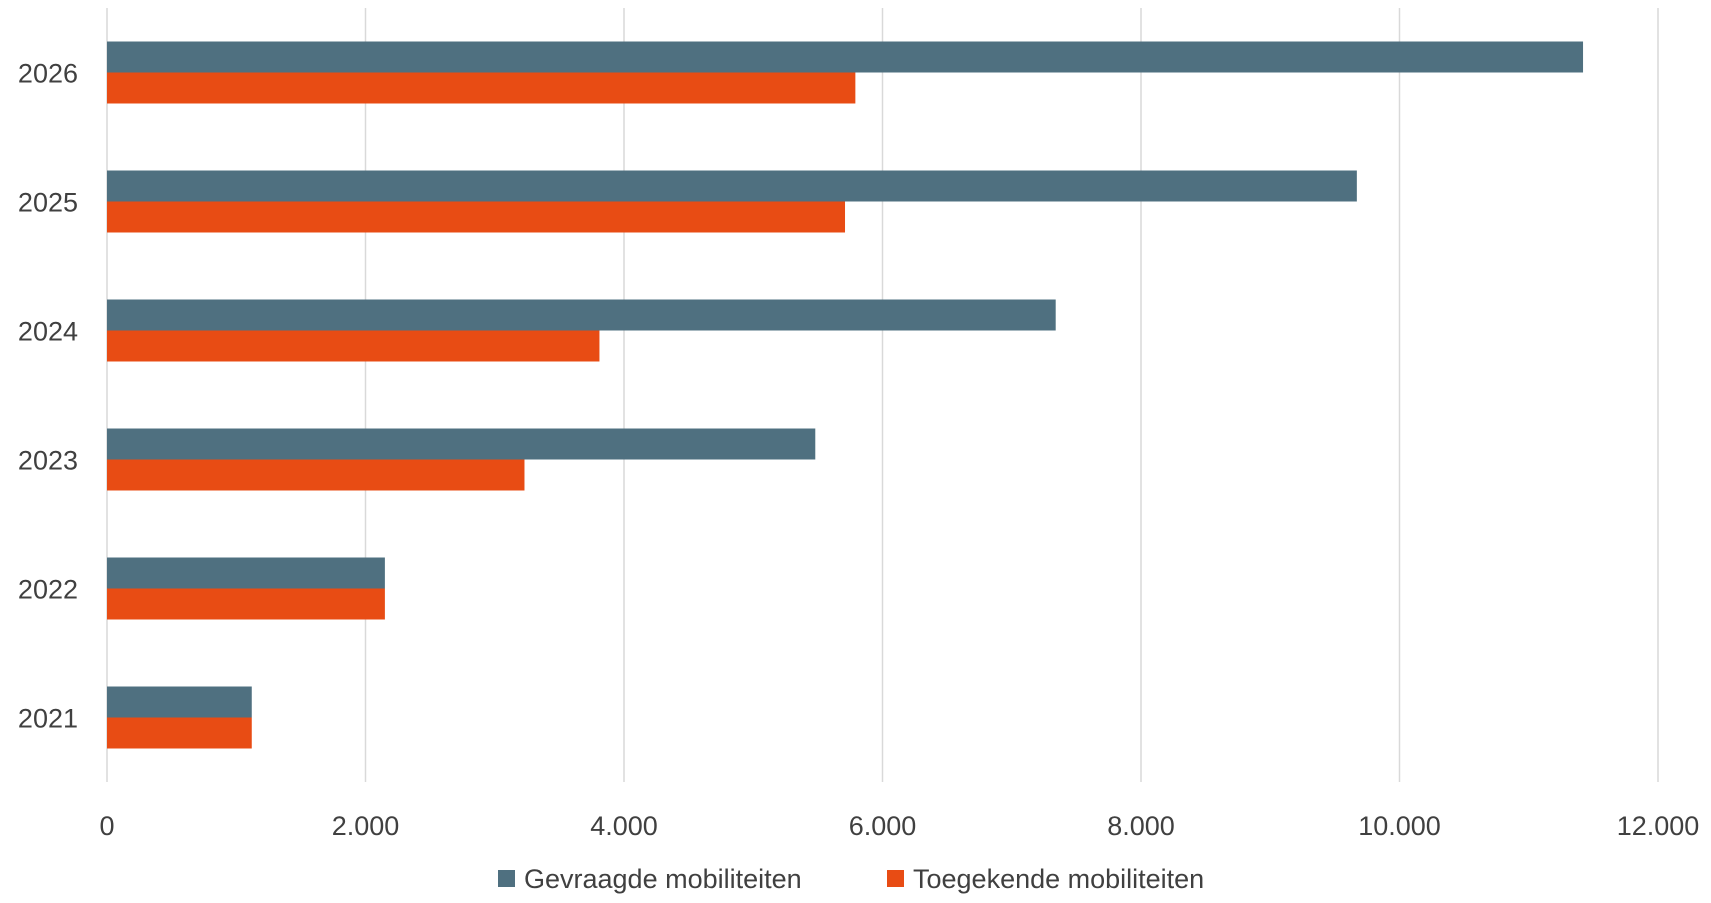 Image resolution: width=1711 pixels, height=903 pixels. What do you see at coordinates (366, 826) in the screenshot?
I see `x-tick-label-1: 2.000` at bounding box center [366, 826].